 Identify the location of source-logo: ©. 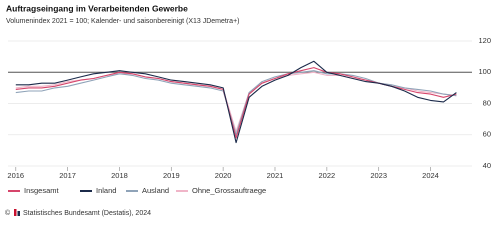
(12, 213).